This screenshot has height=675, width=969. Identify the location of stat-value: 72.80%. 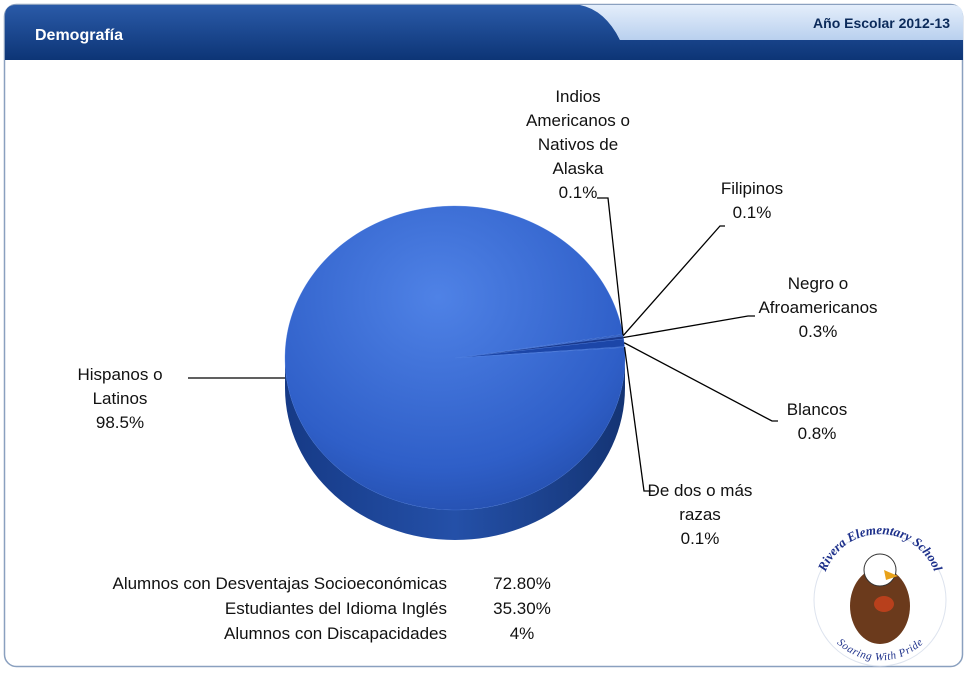
(522, 583).